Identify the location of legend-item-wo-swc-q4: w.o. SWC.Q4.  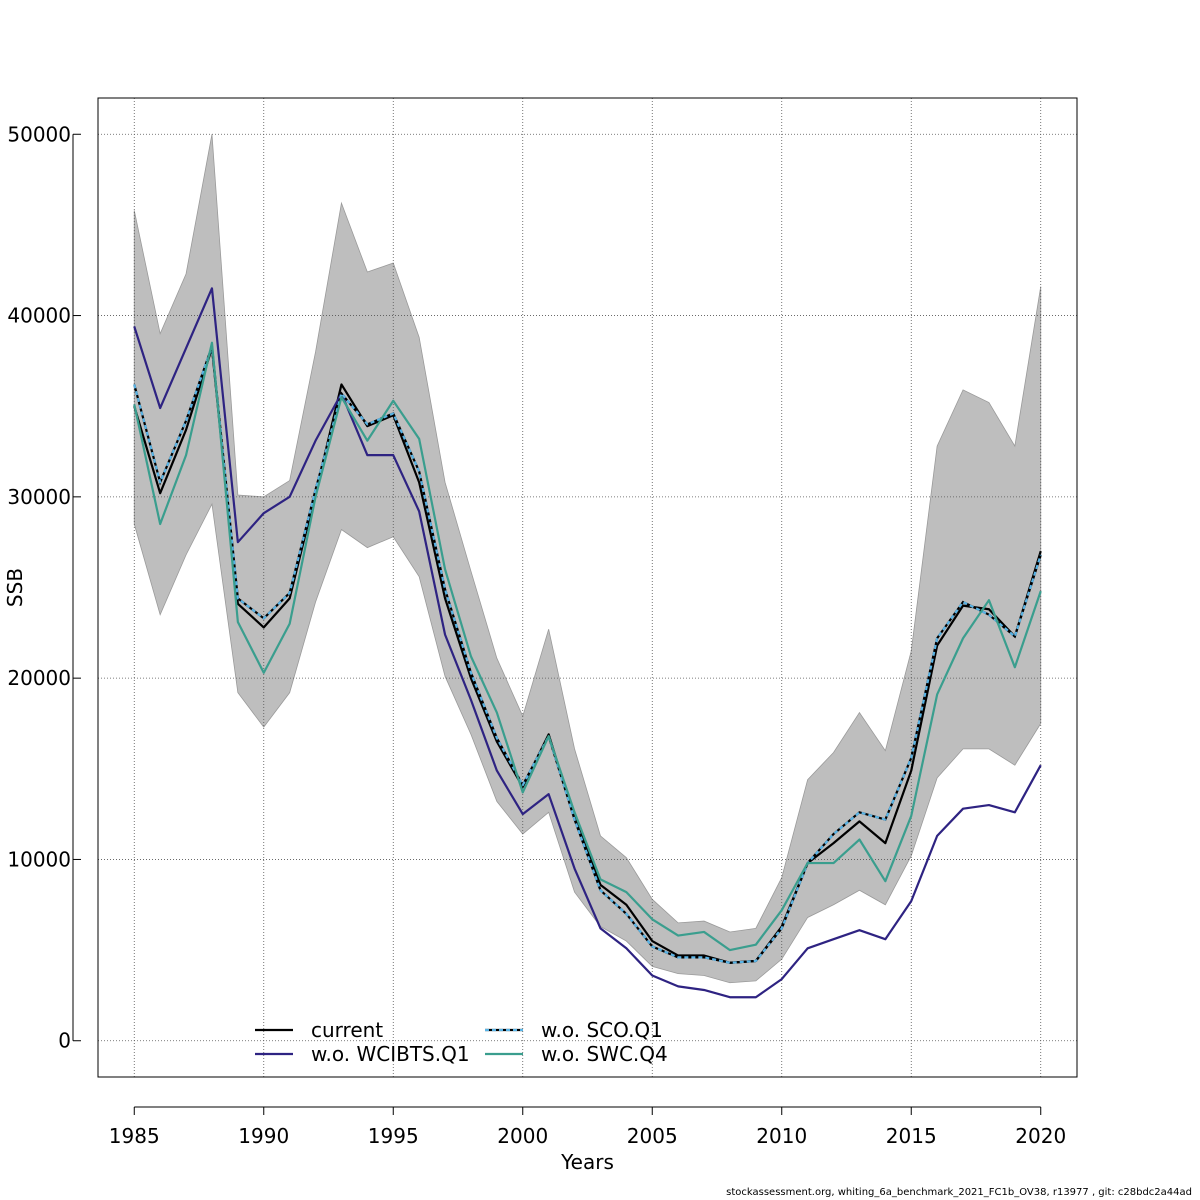
(576, 1054).